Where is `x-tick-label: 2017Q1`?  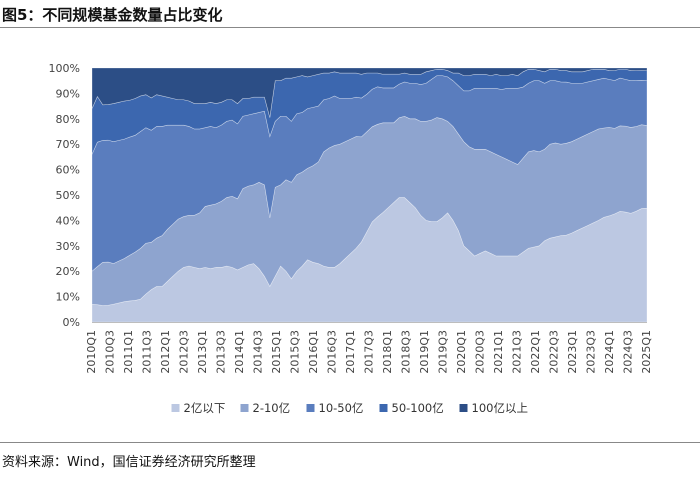 x-tick-label: 2017Q1 is located at coordinates (350, 352).